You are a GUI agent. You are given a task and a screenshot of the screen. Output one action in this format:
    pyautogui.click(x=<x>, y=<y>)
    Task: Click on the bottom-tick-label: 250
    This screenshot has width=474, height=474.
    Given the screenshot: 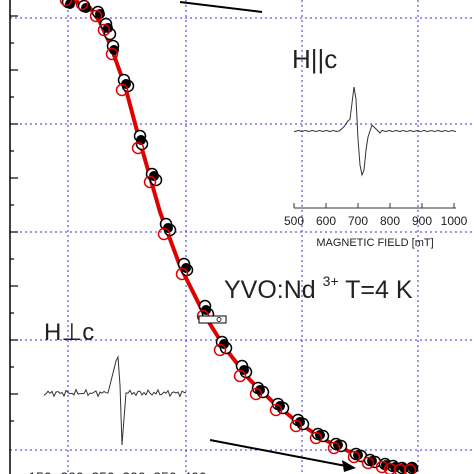 What is the action you would take?
    pyautogui.click(x=103, y=471)
    